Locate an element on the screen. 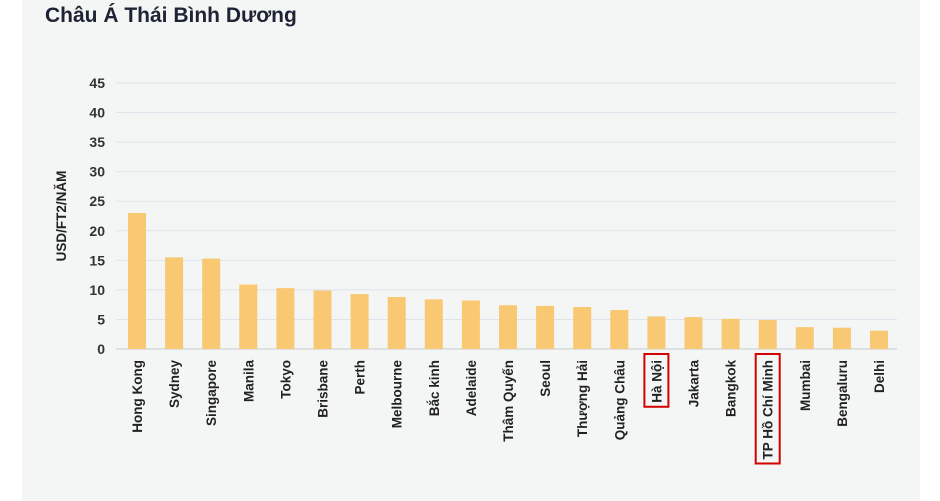 The image size is (940, 501). x-tick-label: TP Hồ Chí Minh is located at coordinates (768, 410).